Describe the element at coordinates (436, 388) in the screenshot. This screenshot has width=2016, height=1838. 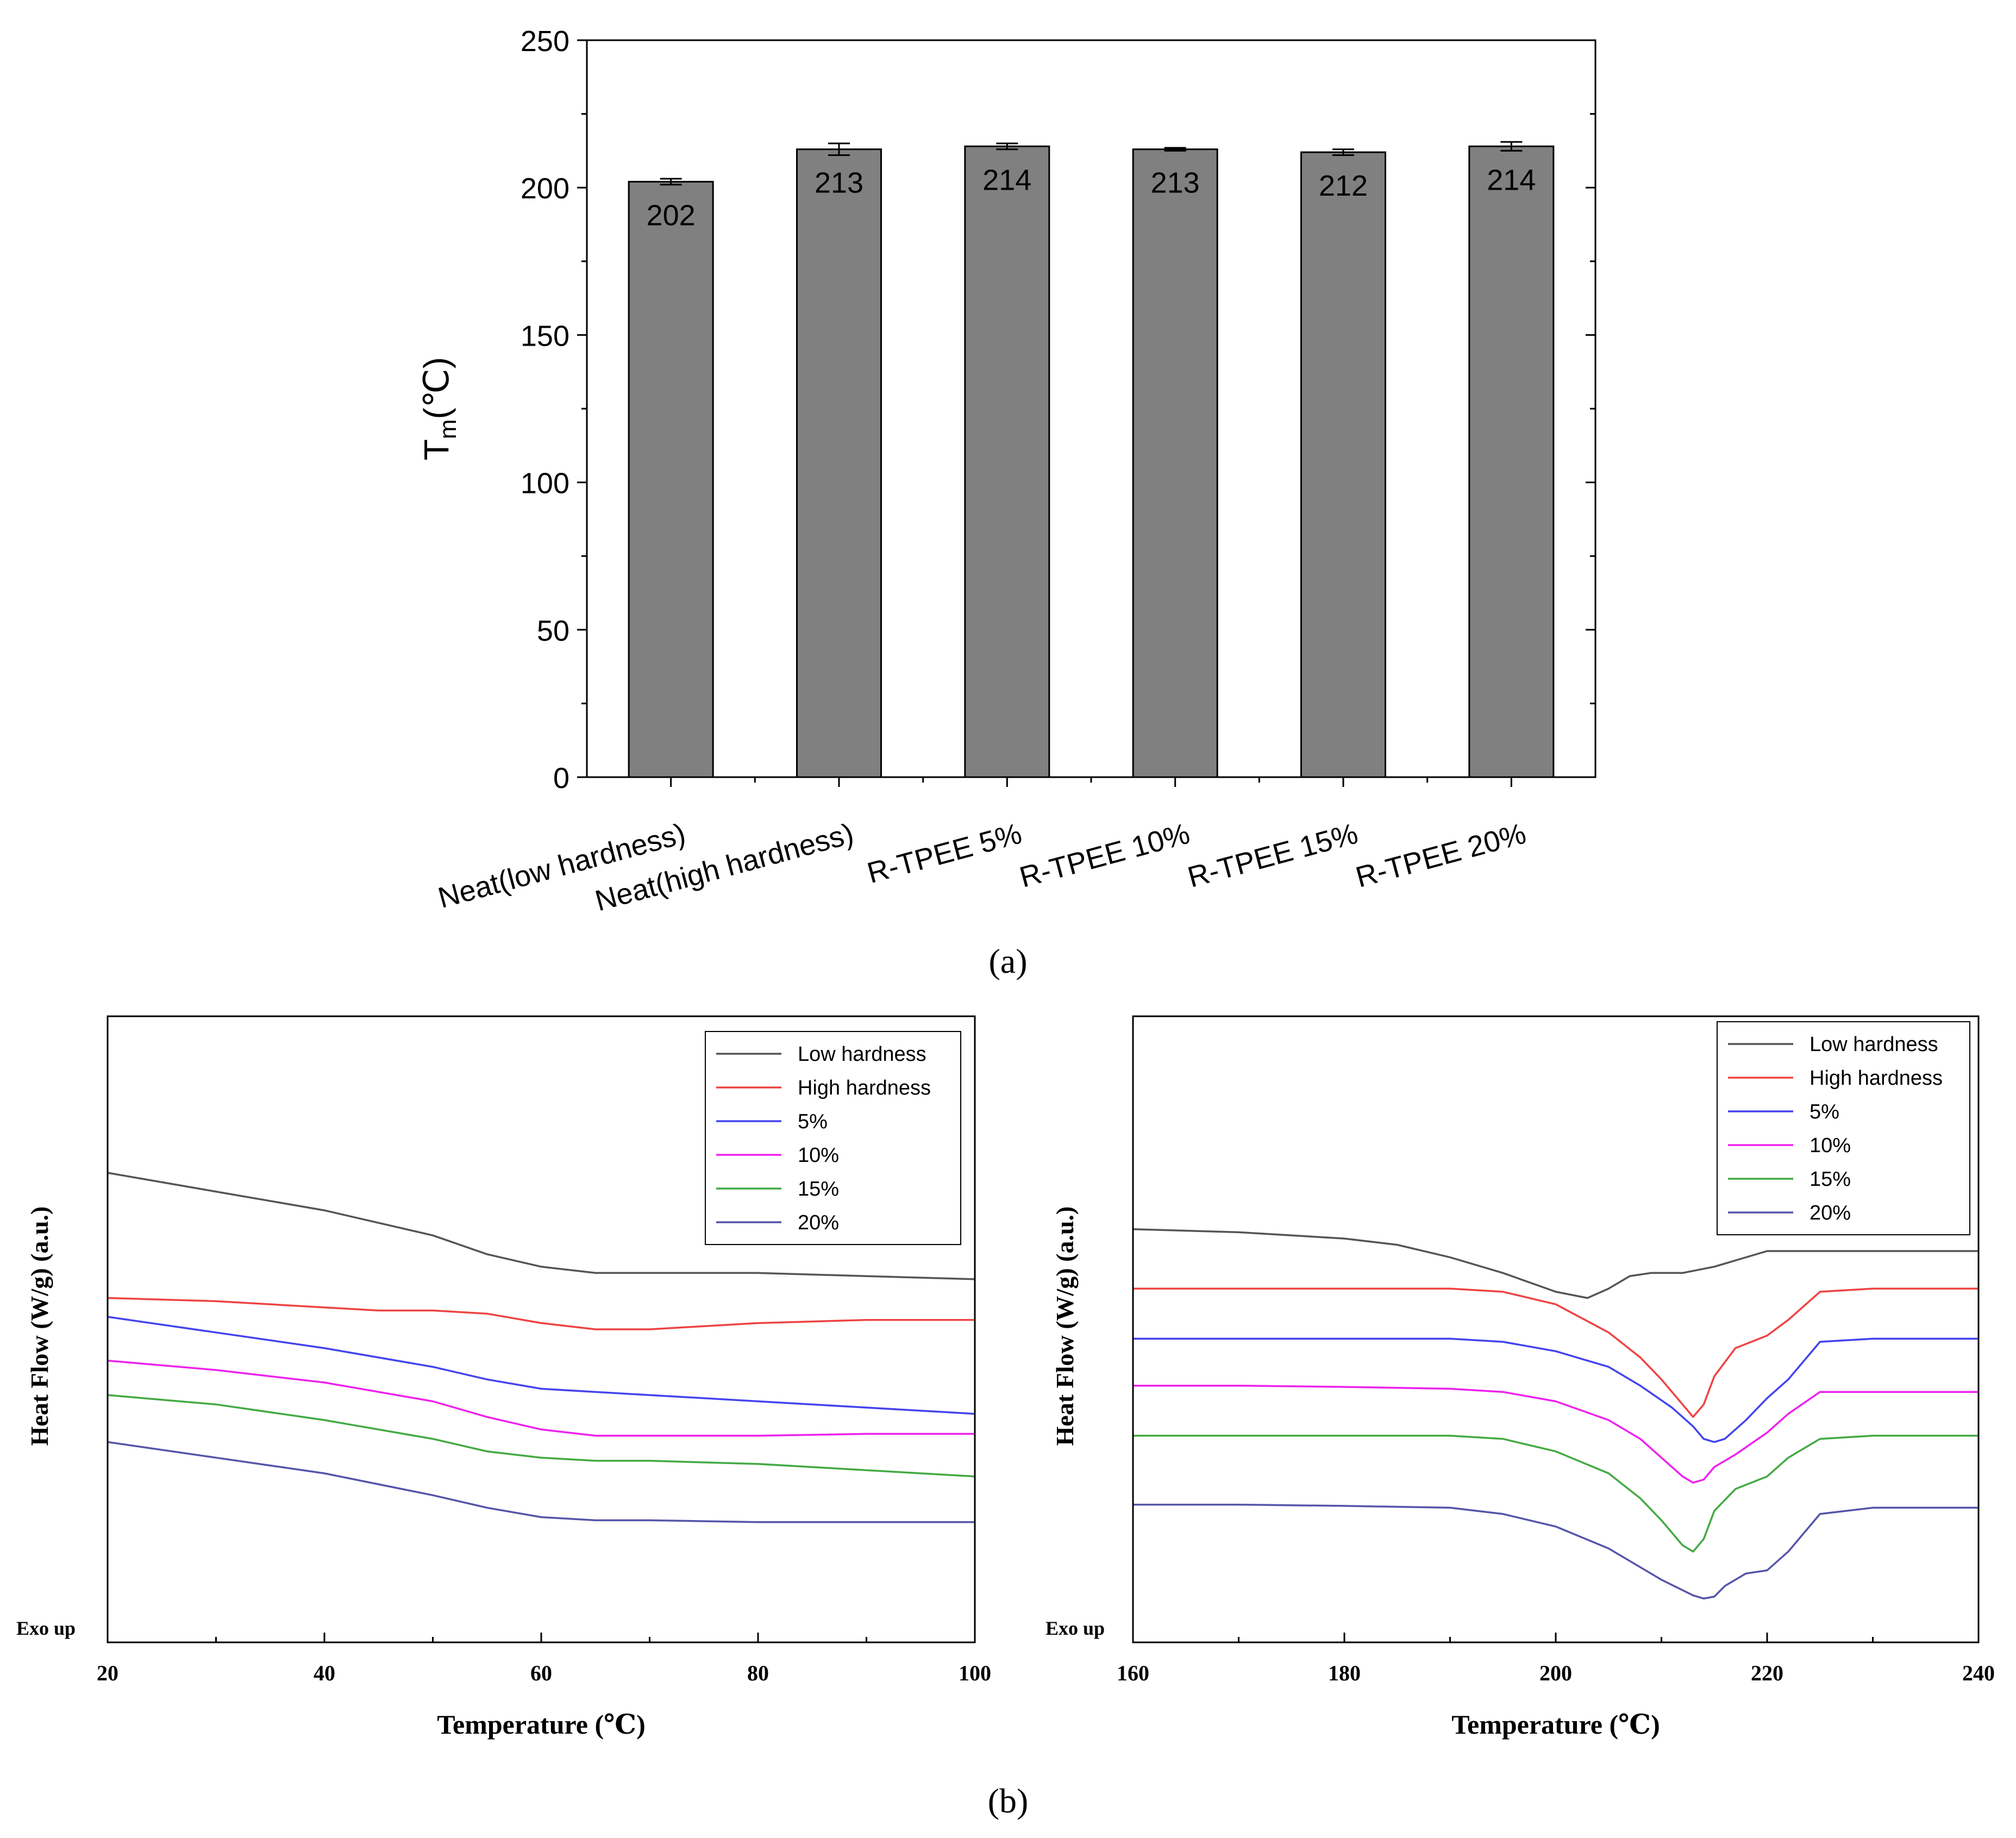
I see `y-axis-label-unit: (℃)` at that location.